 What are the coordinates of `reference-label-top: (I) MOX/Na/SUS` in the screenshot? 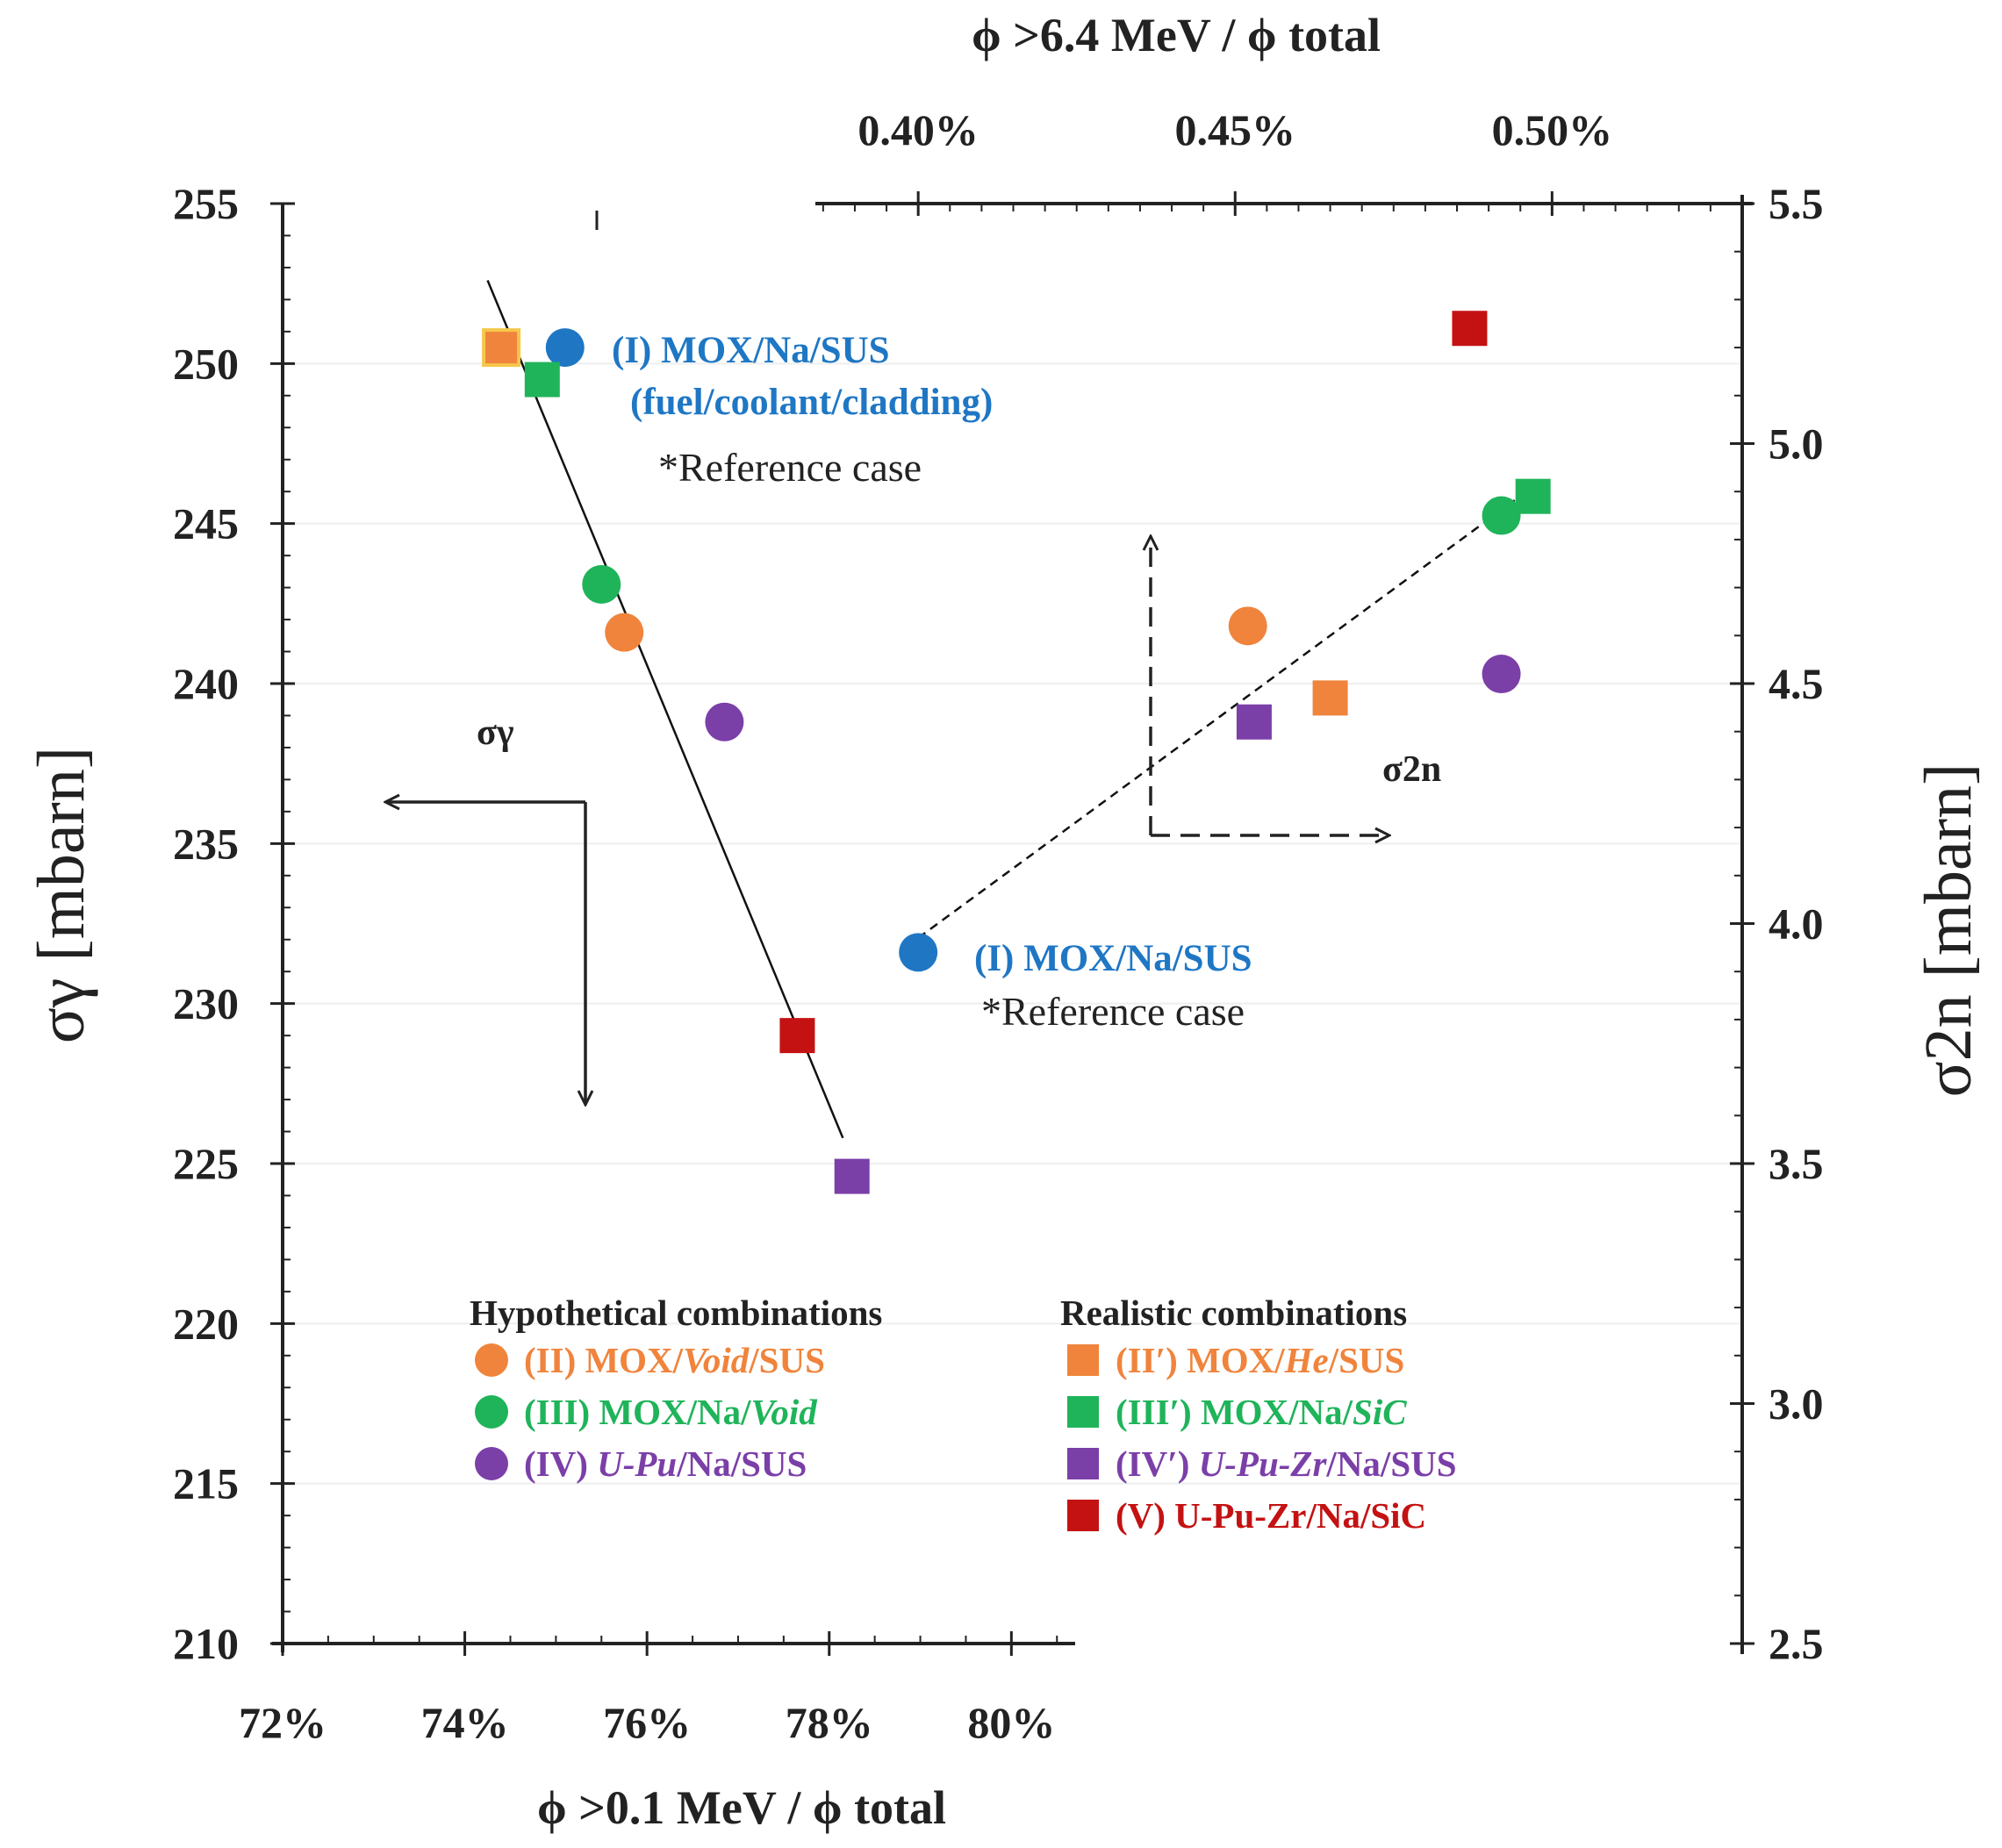 It's located at (751, 350).